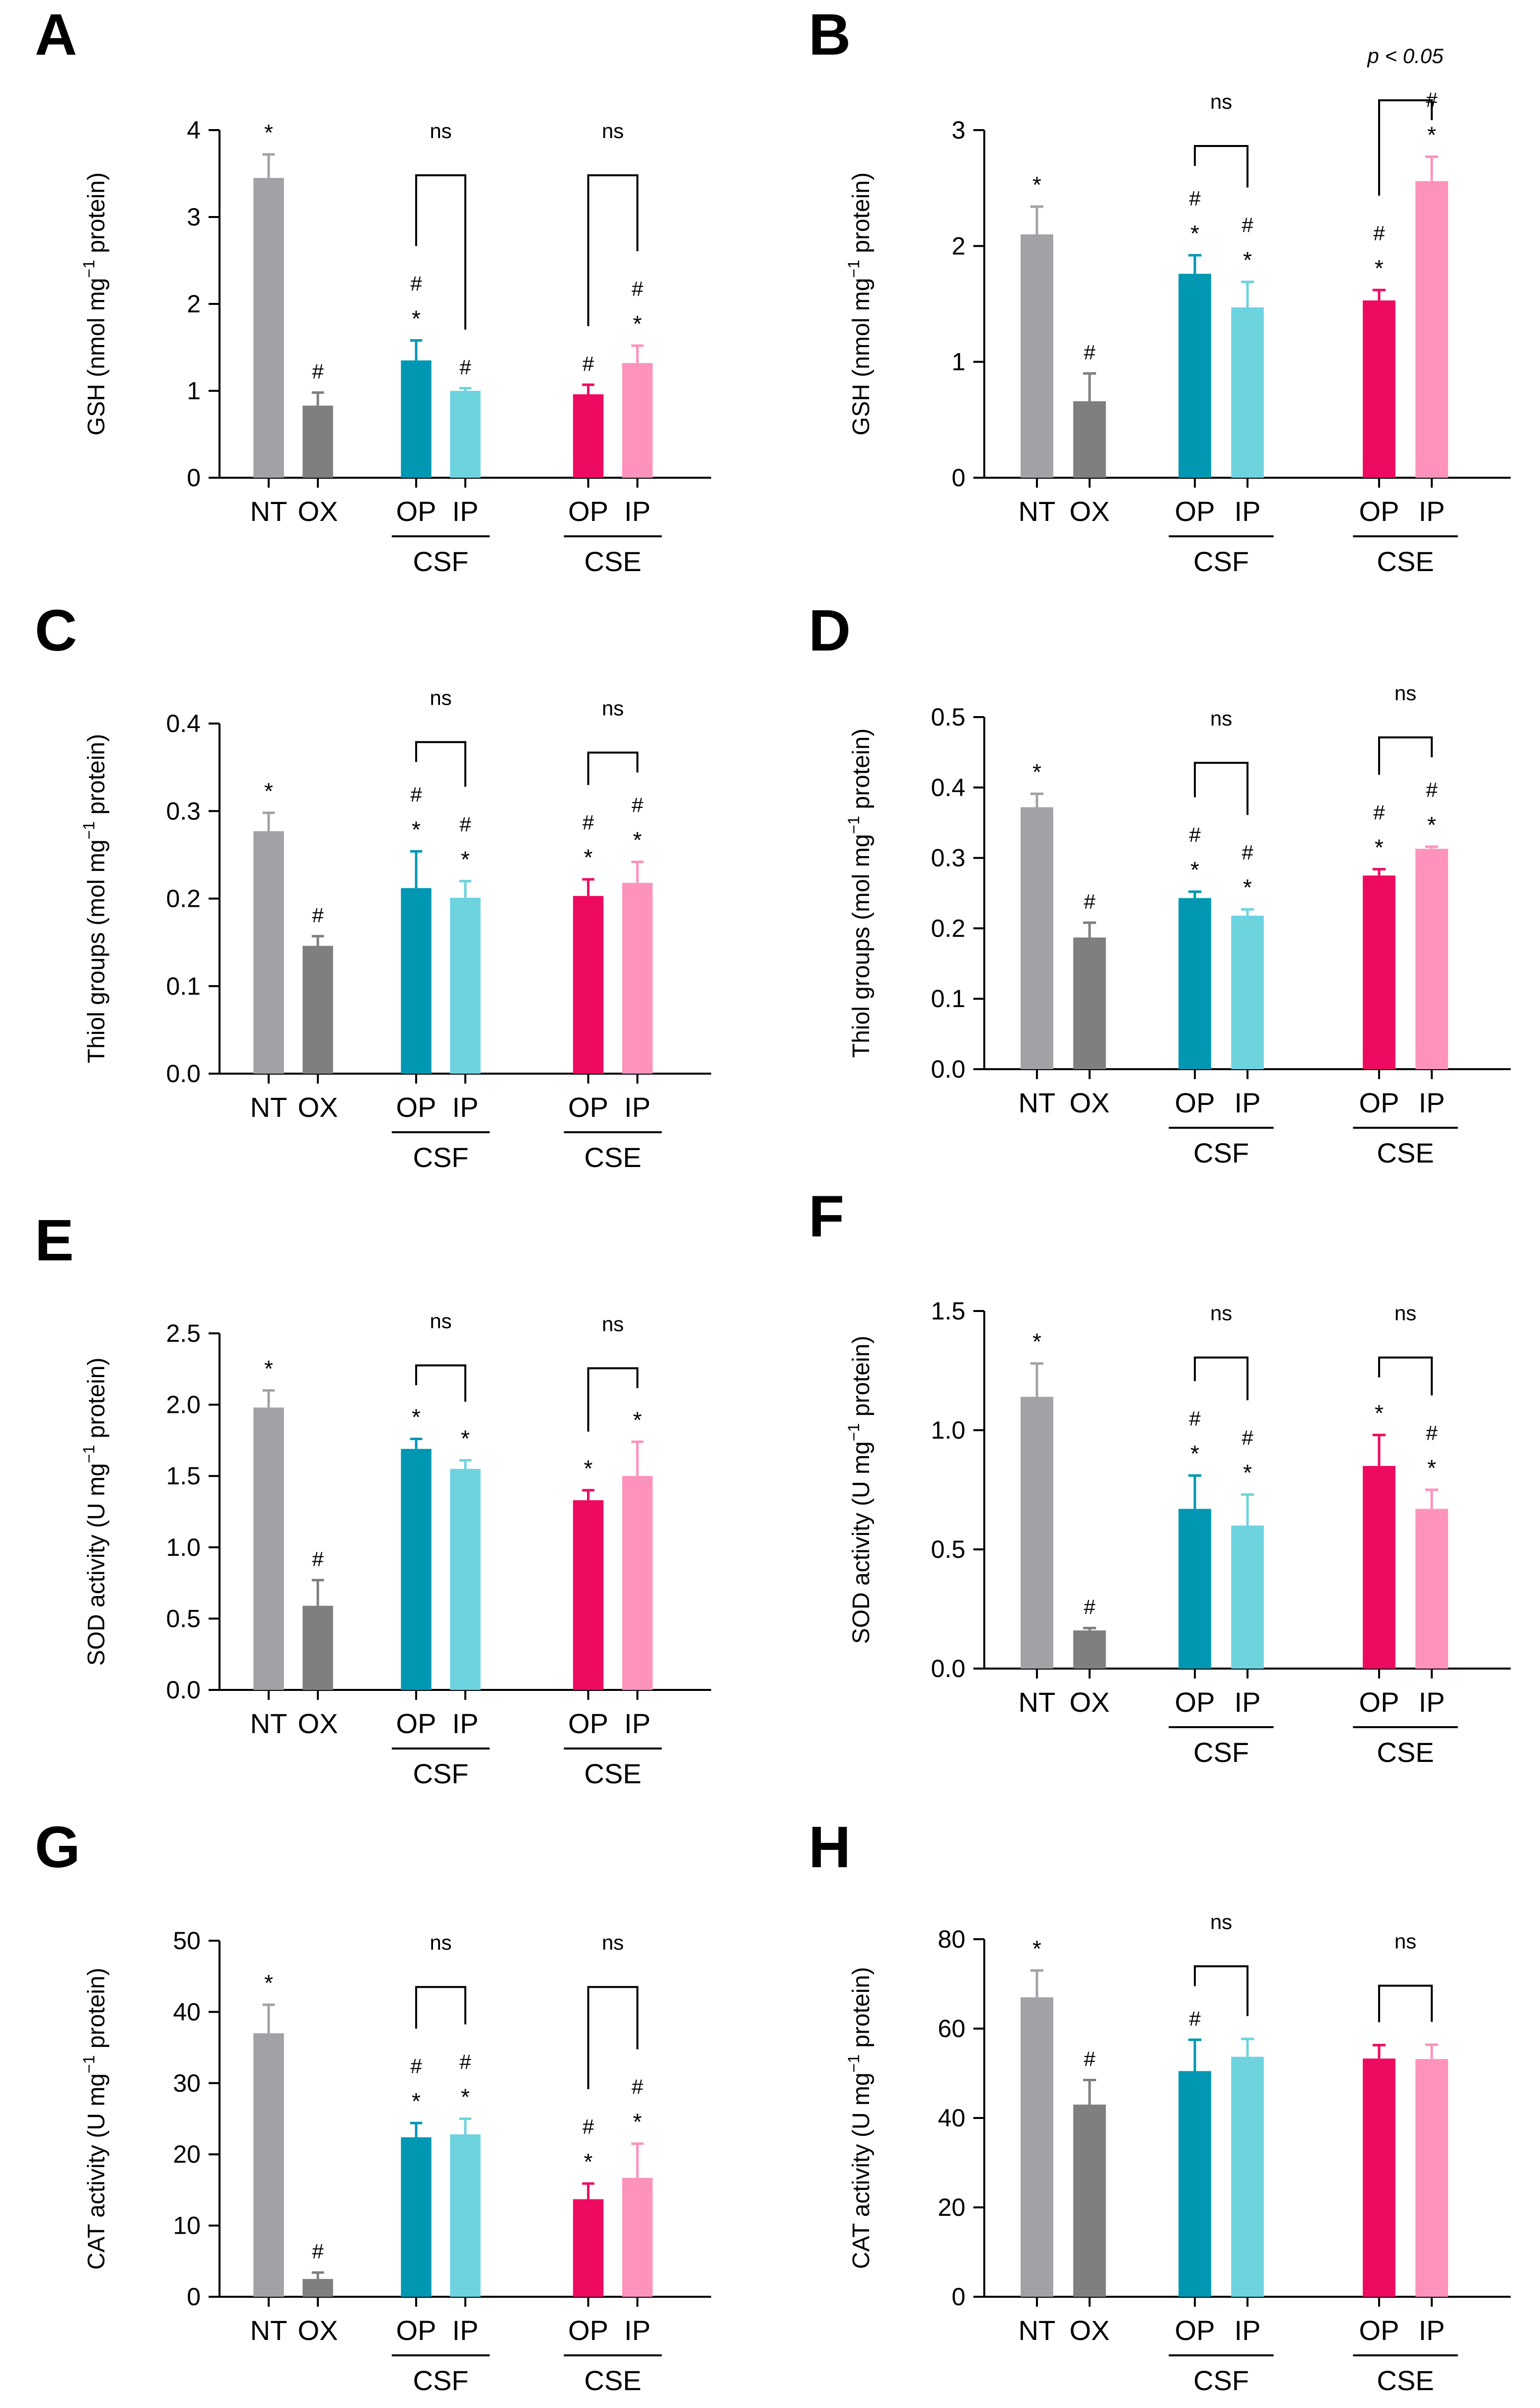 The image size is (1540, 2408). Describe the element at coordinates (948, 1311) in the screenshot. I see `y-tick-label: 1.5` at that location.